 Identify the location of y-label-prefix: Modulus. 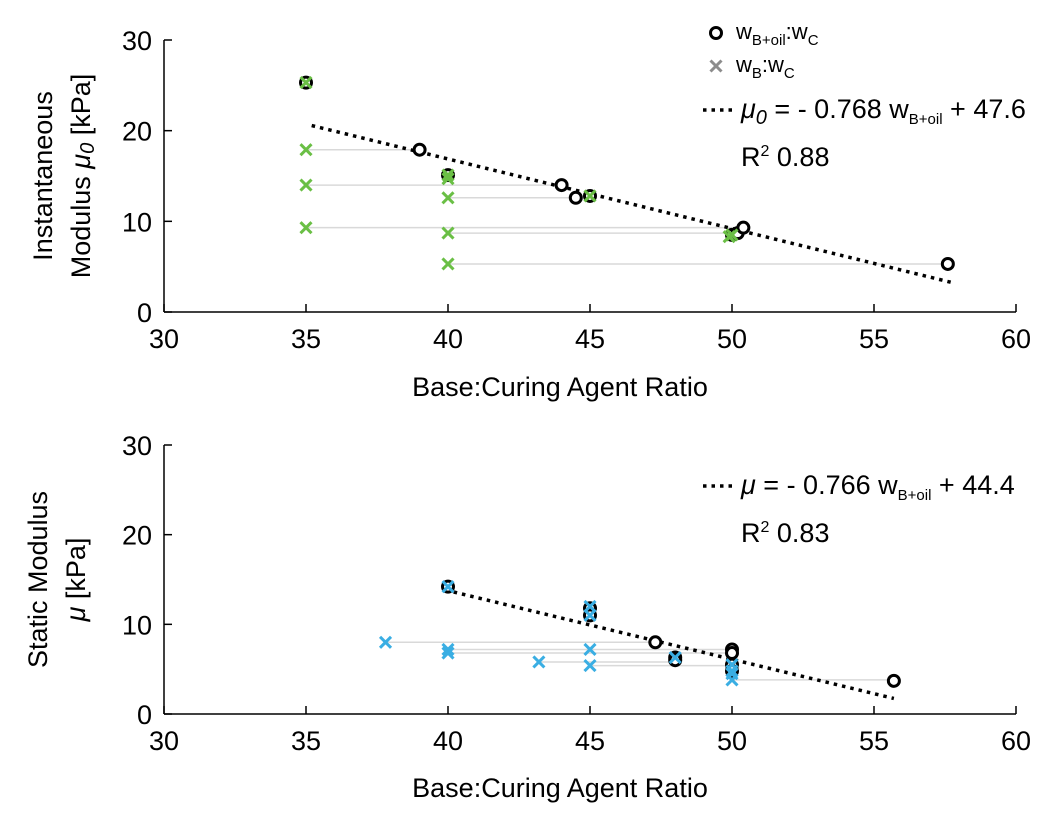
(81, 224).